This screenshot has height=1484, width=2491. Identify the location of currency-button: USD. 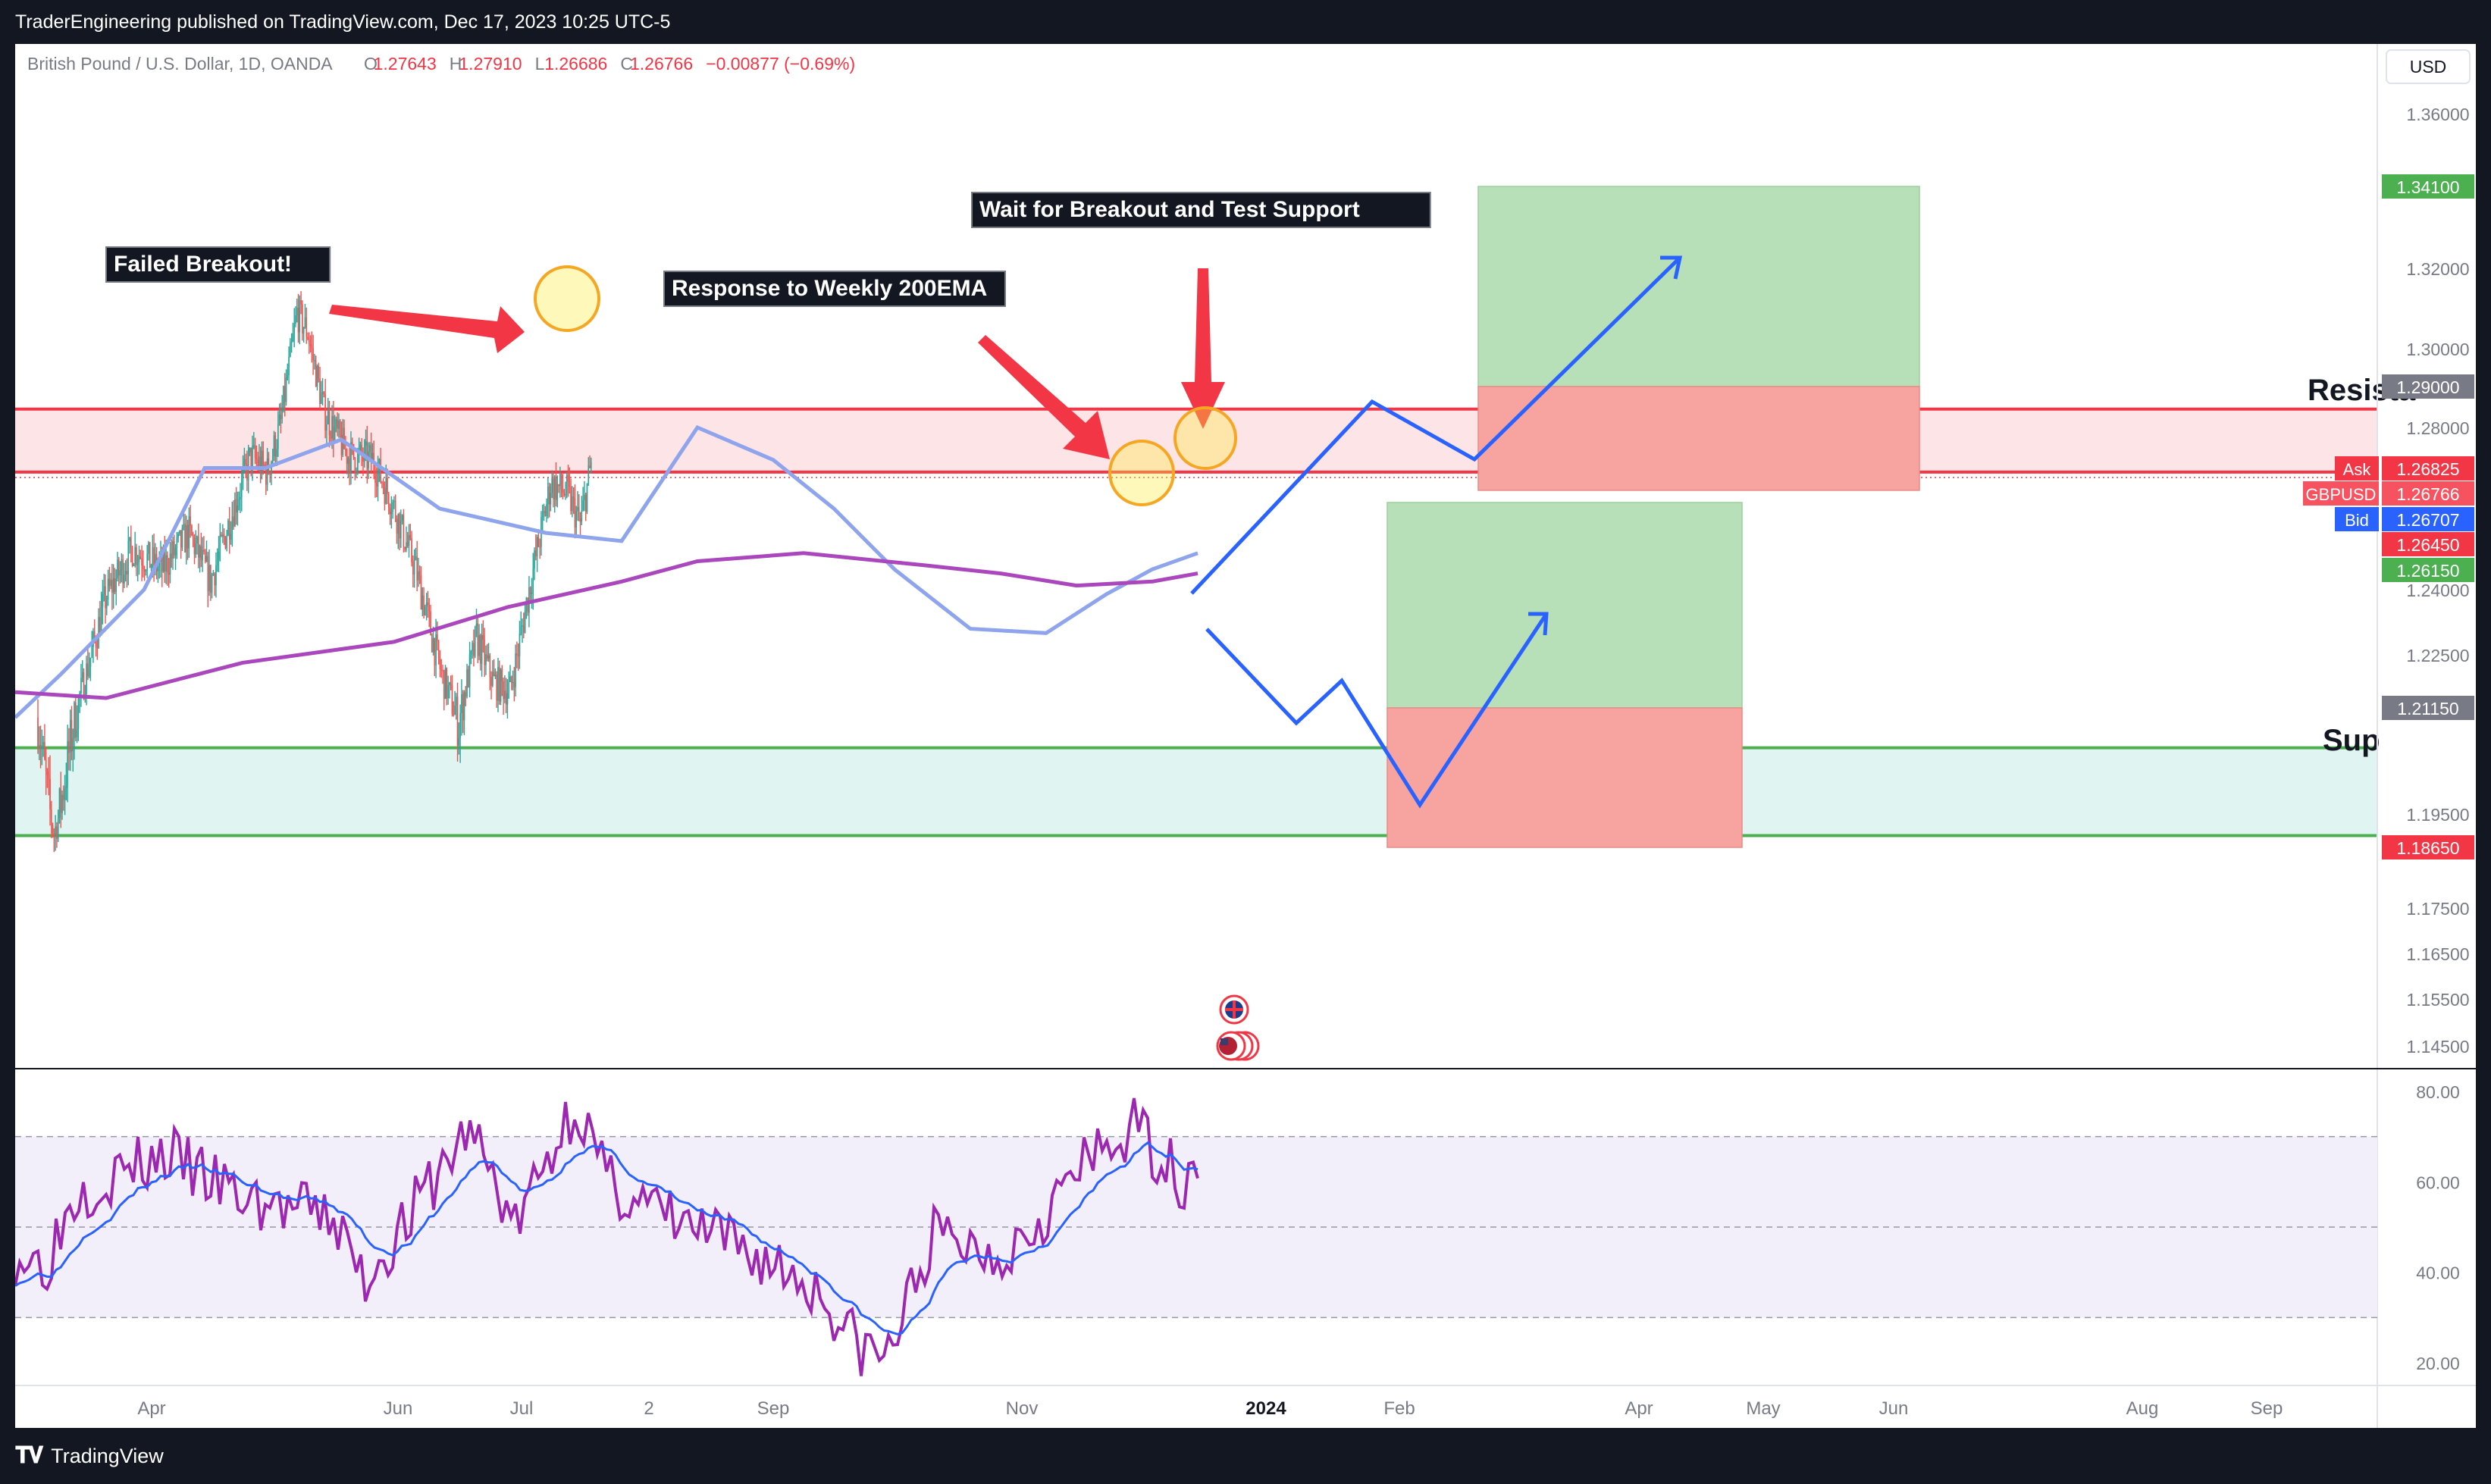
(2428, 67).